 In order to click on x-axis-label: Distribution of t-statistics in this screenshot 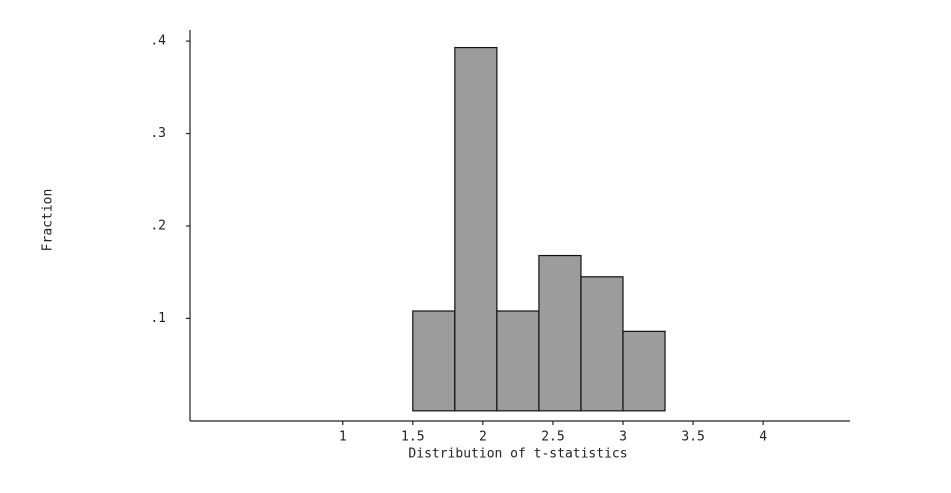, I will do `click(517, 454)`.